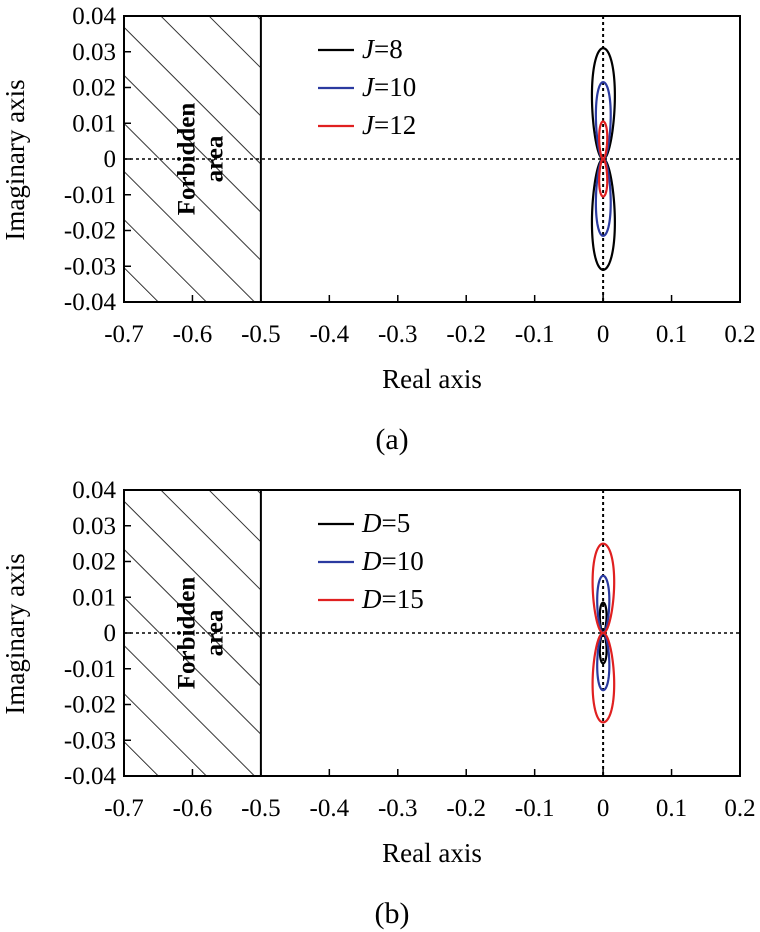 The image size is (760, 932). I want to click on legend-entry: D=5, so click(385, 523).